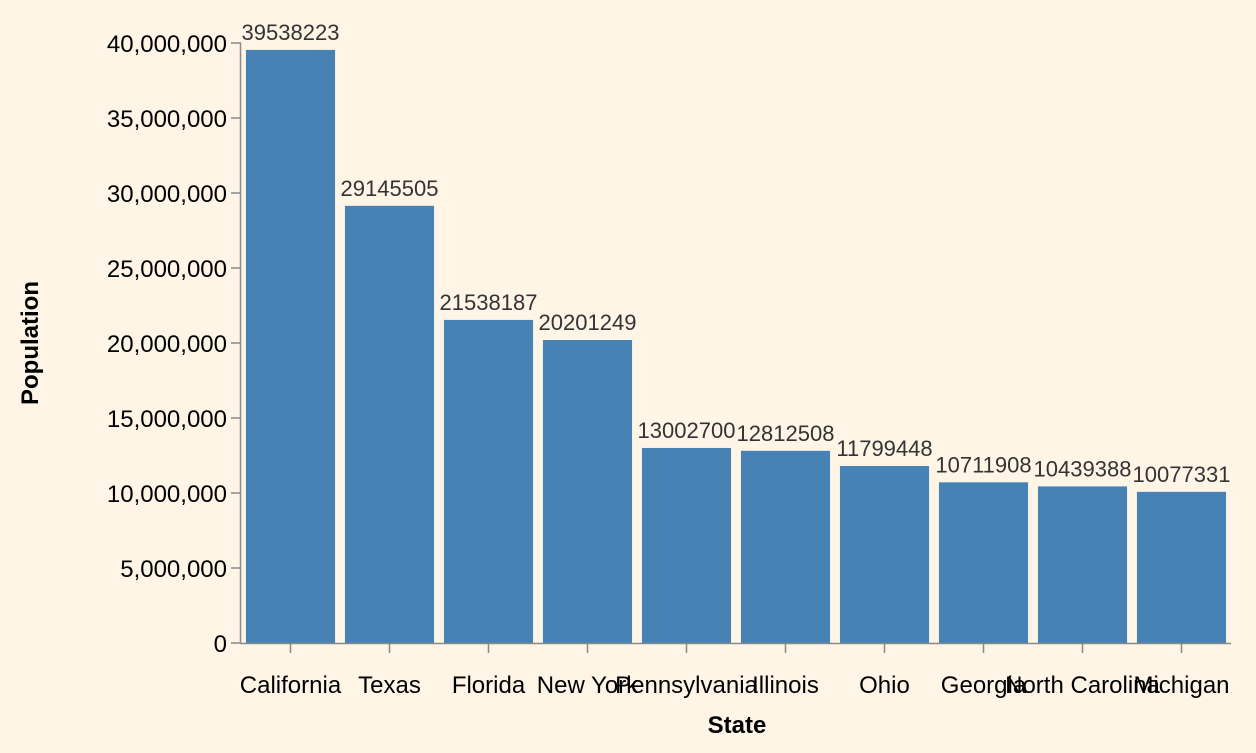 This screenshot has height=753, width=1256. What do you see at coordinates (737, 725) in the screenshot?
I see `x-axis-title: State` at bounding box center [737, 725].